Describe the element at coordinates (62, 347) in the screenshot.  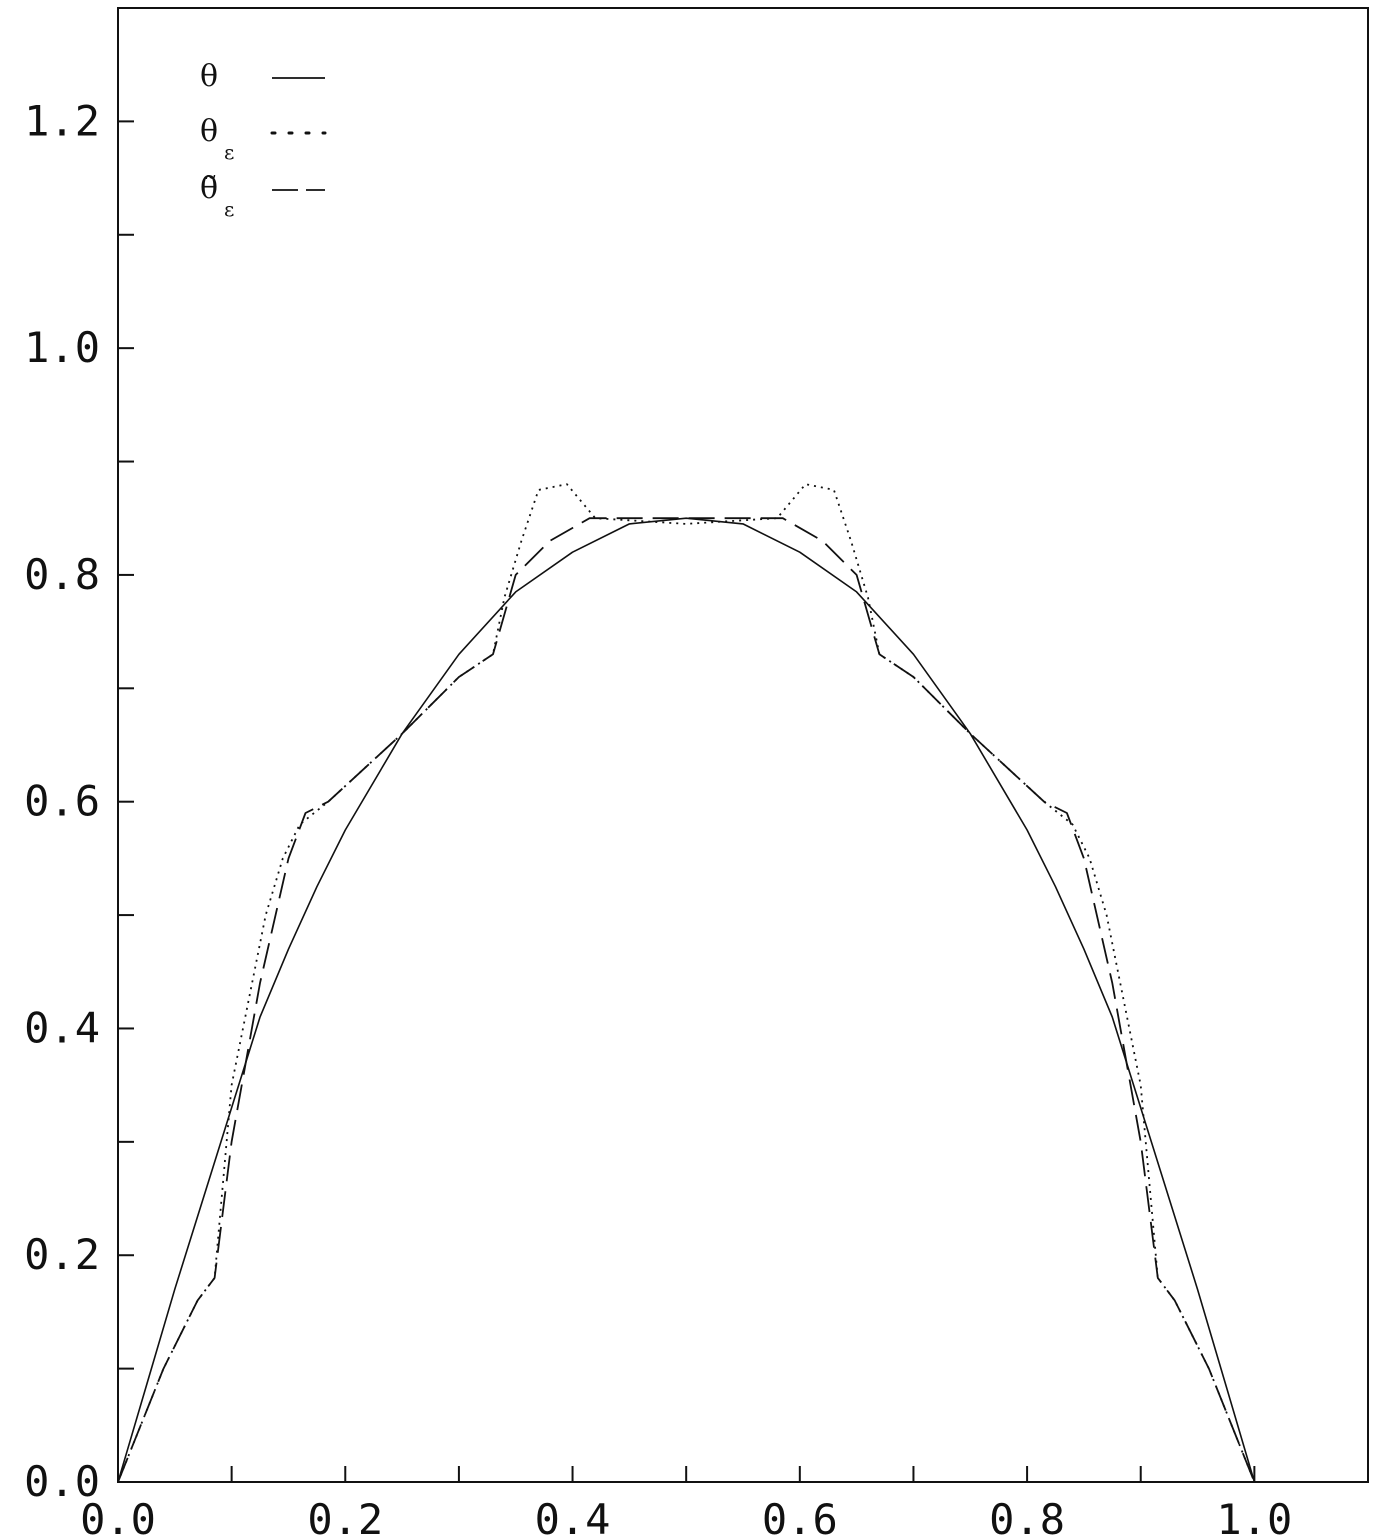
I see `y-tick-label: 1.0` at that location.